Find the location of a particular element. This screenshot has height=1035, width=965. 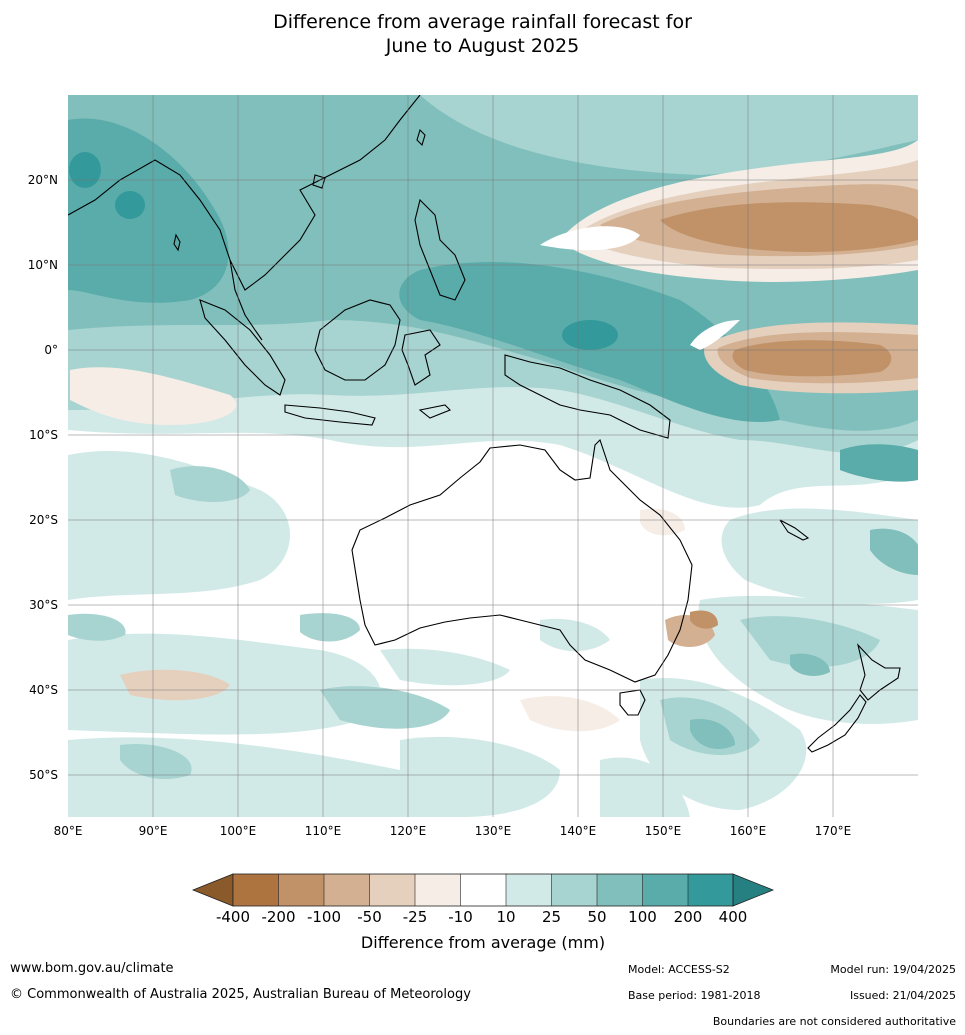

colorbar-tick-label: -100 is located at coordinates (324, 917).